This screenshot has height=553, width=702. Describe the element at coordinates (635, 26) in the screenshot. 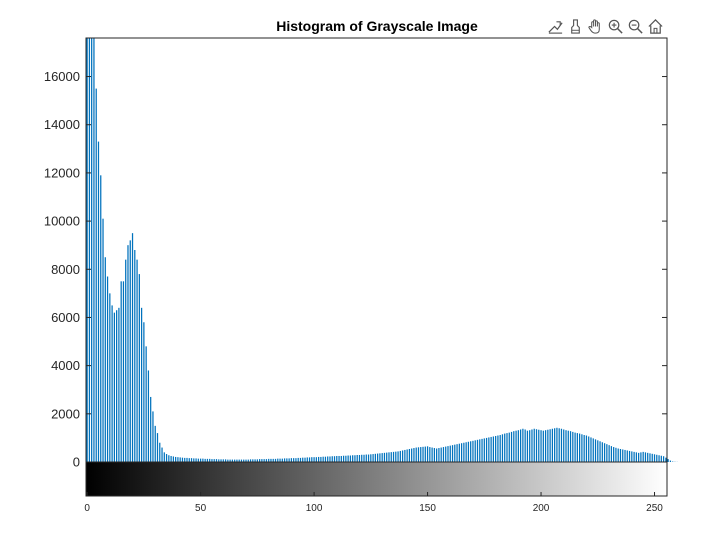

I see `zoom-out-icon` at that location.